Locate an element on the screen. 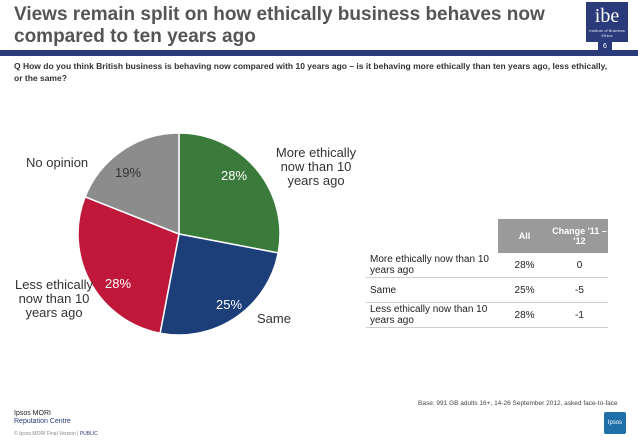  label-less-ethically: Less ethically now than 10 years ago is located at coordinates (54, 298).